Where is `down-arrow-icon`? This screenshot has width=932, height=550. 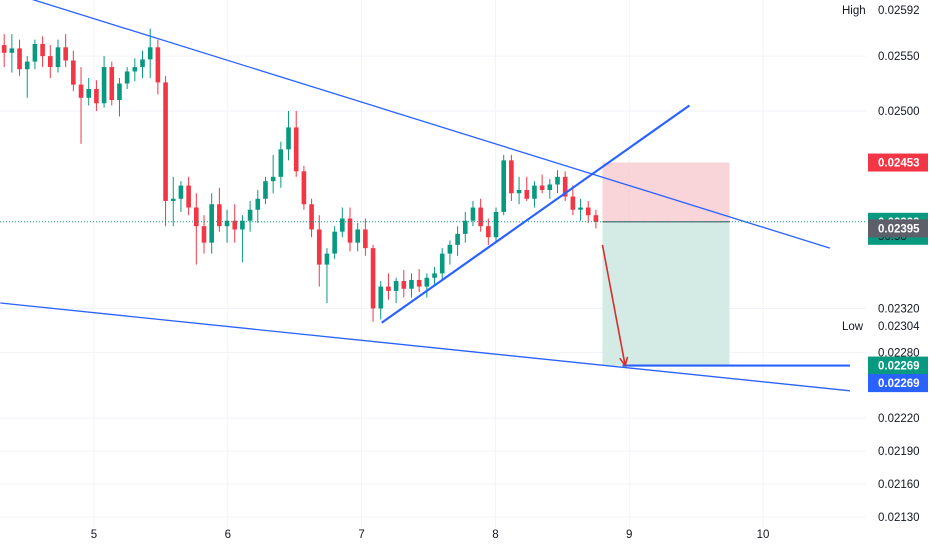
down-arrow-icon is located at coordinates (613, 305).